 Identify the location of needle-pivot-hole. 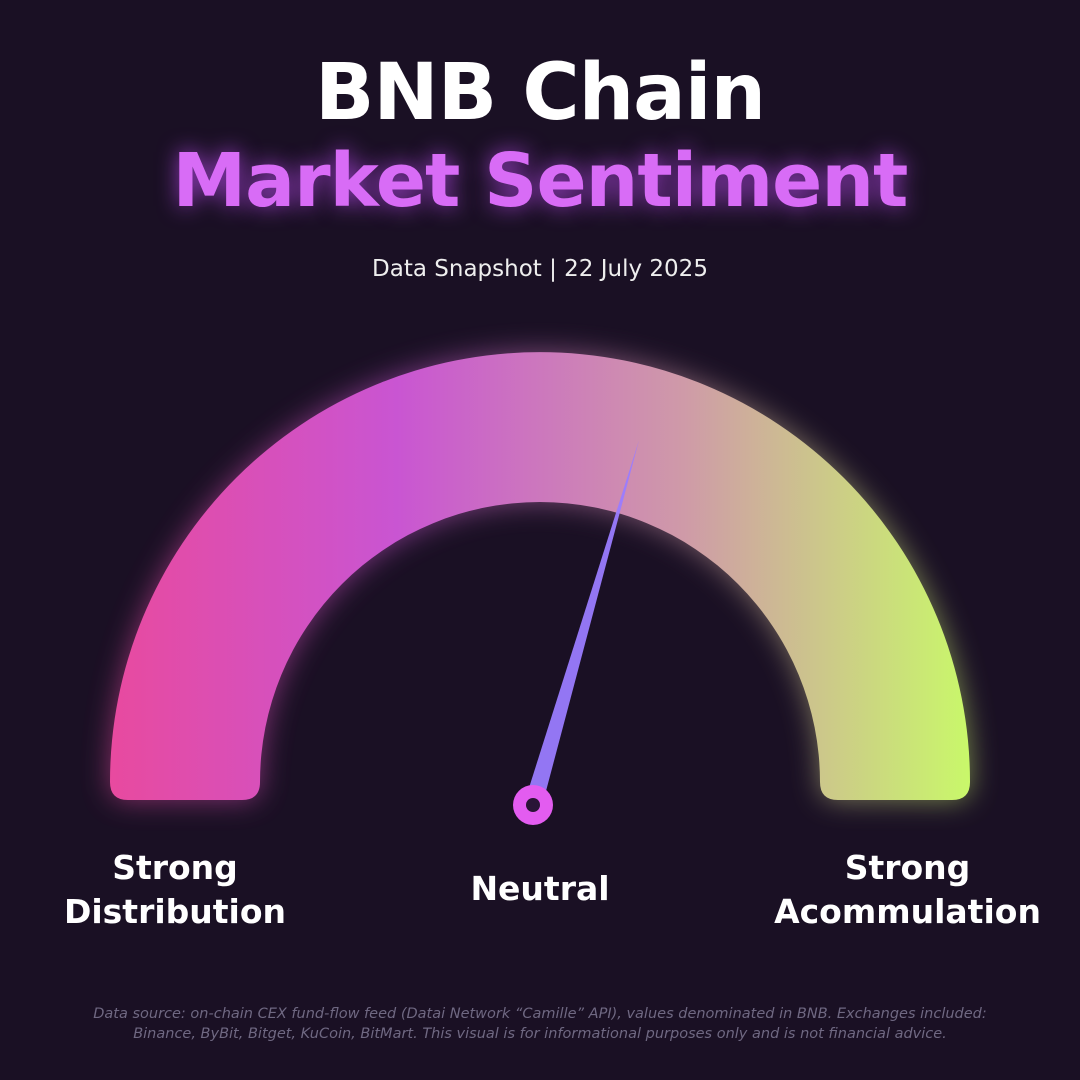
(533, 805).